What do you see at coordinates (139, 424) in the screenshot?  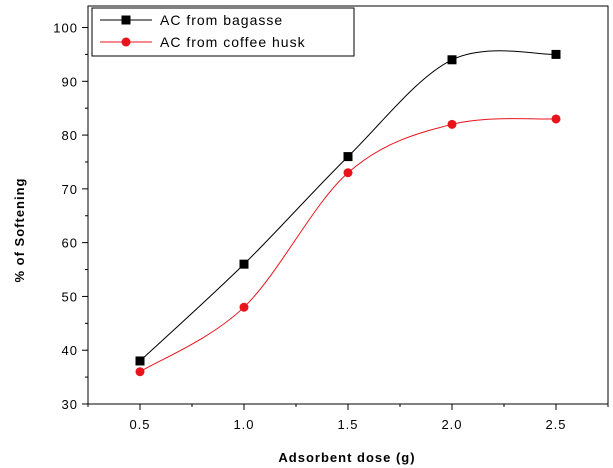 I see `x-tick-label: 0.5` at bounding box center [139, 424].